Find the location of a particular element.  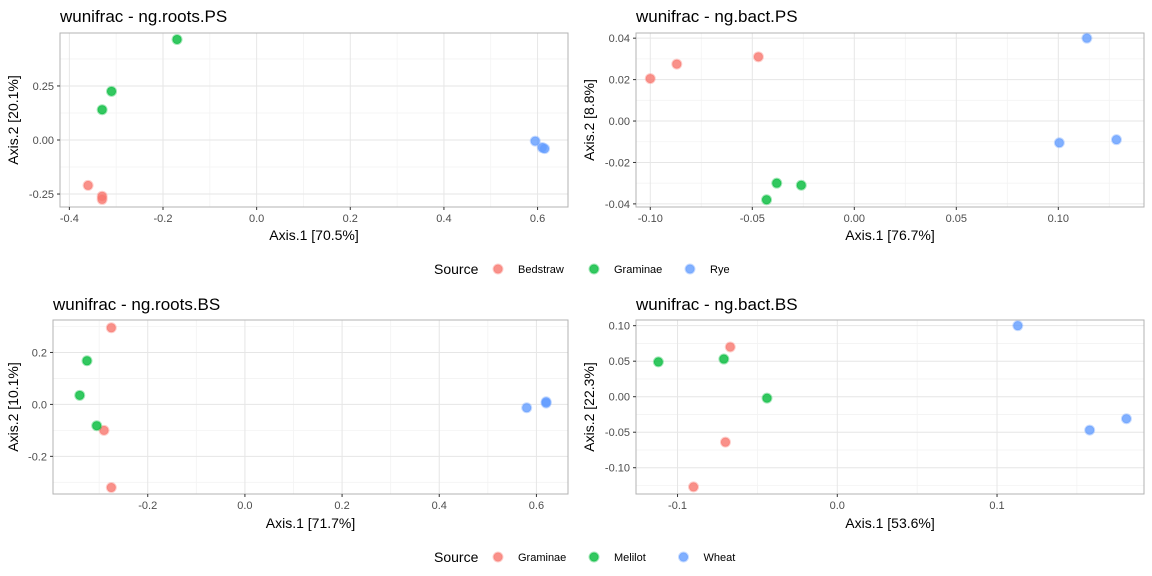

y-tick-label: -0.25 is located at coordinates (41, 195).